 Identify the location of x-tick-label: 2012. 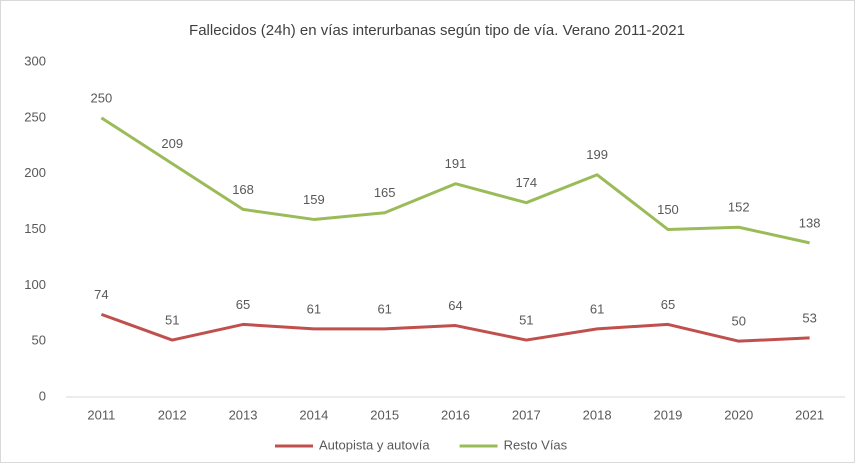
(172, 414).